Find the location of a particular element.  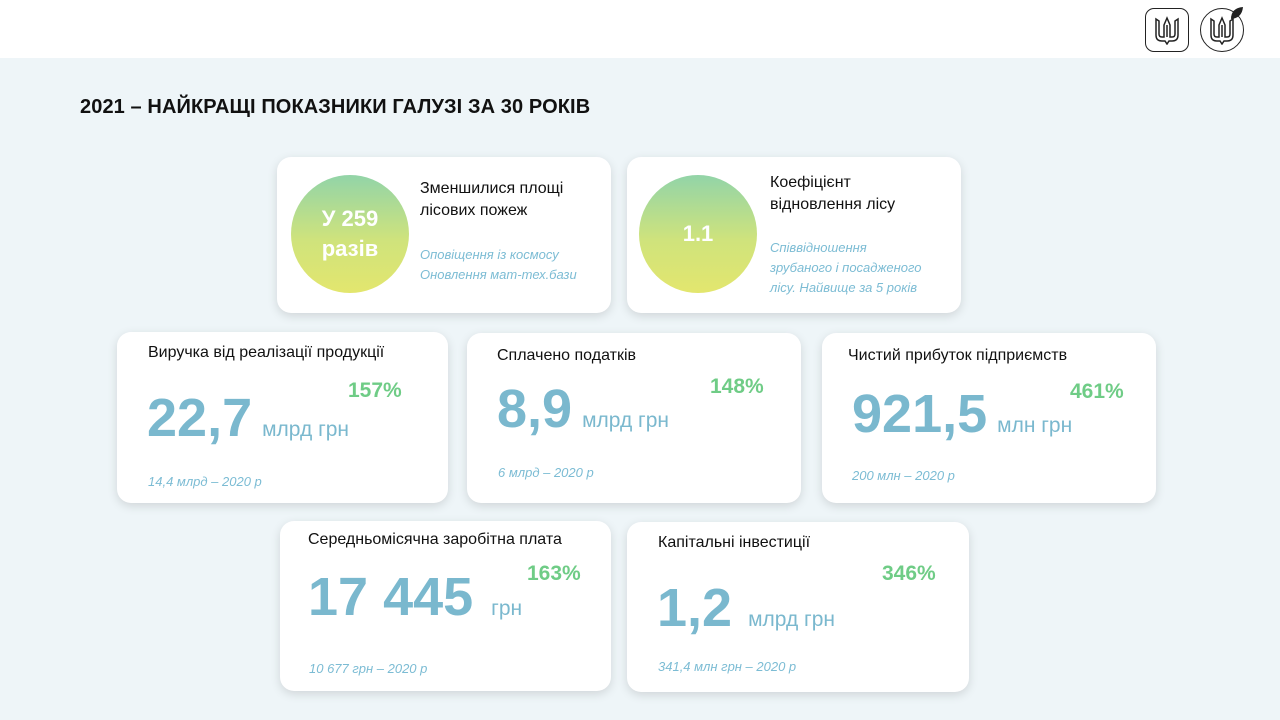

metric-value-number: 921,5 is located at coordinates (920, 414).